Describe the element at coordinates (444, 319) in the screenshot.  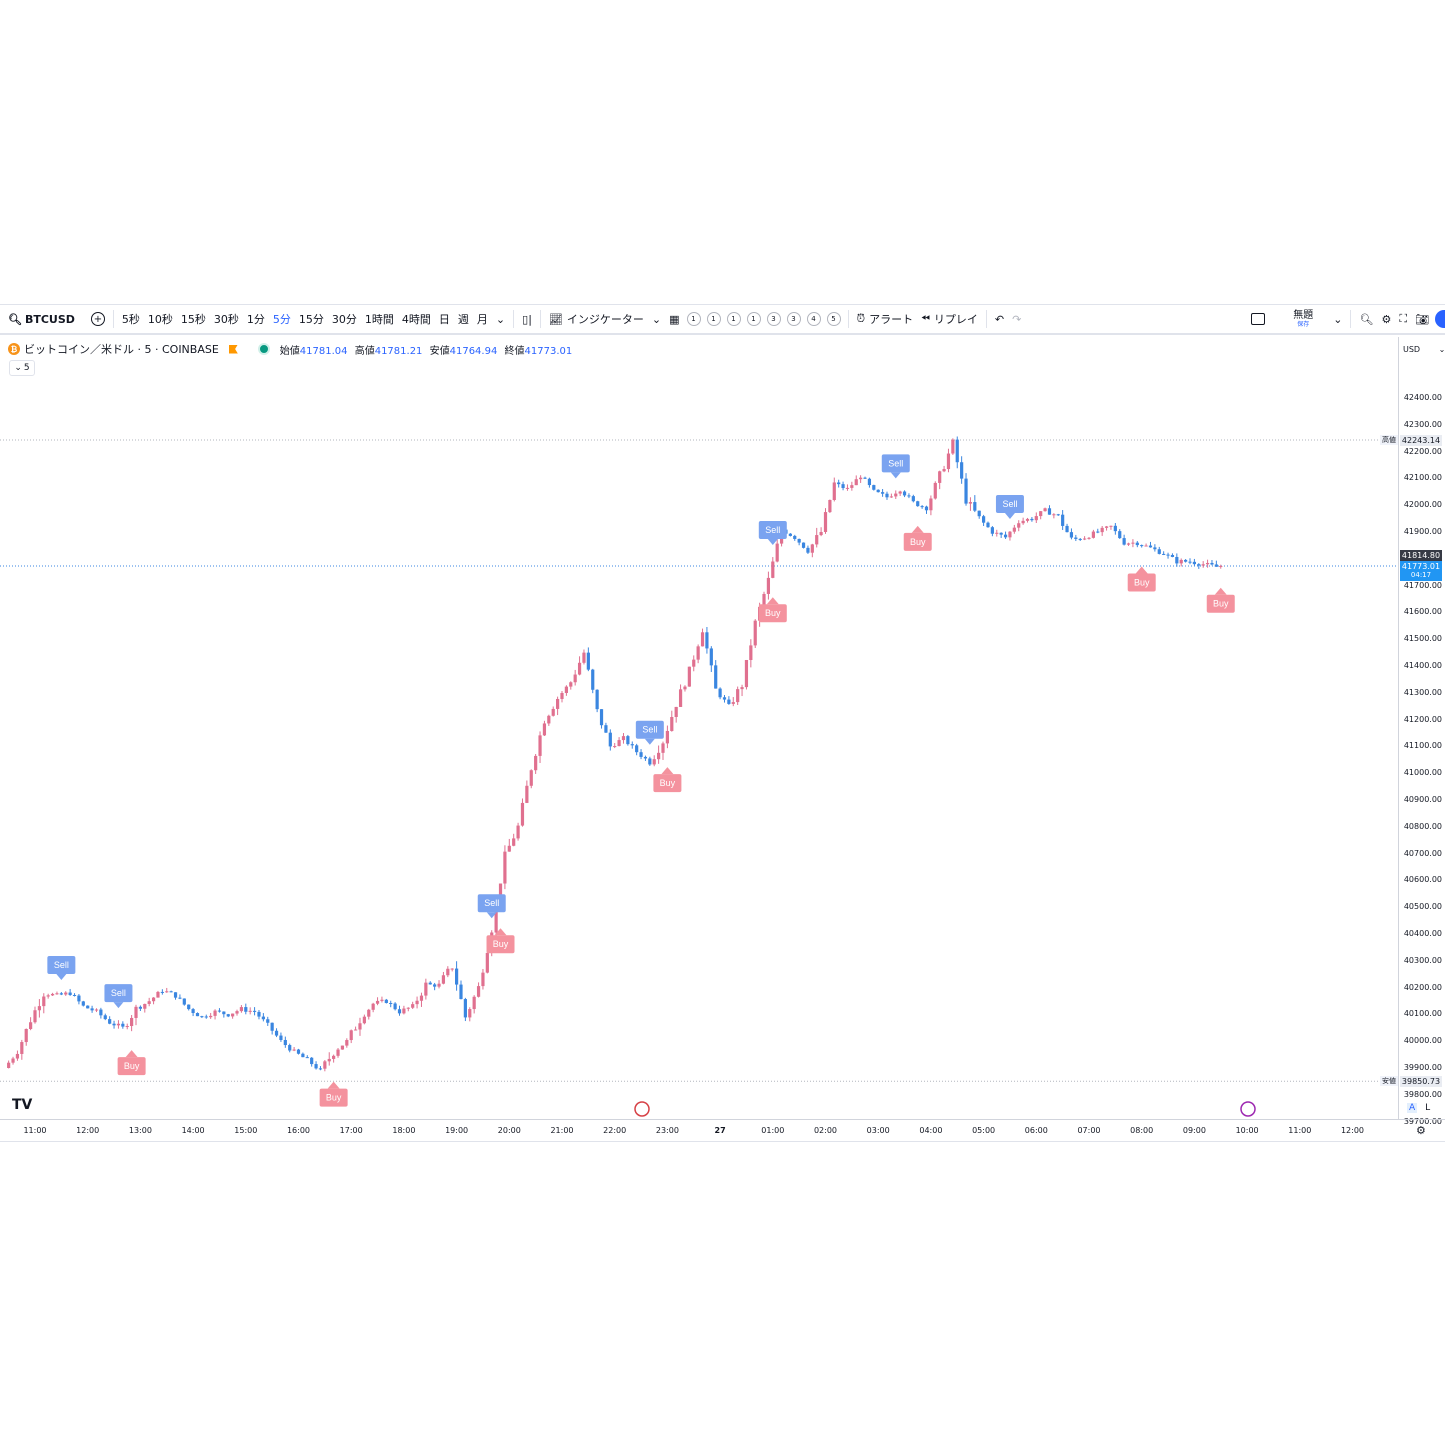
I see `interval-10: 日` at that location.